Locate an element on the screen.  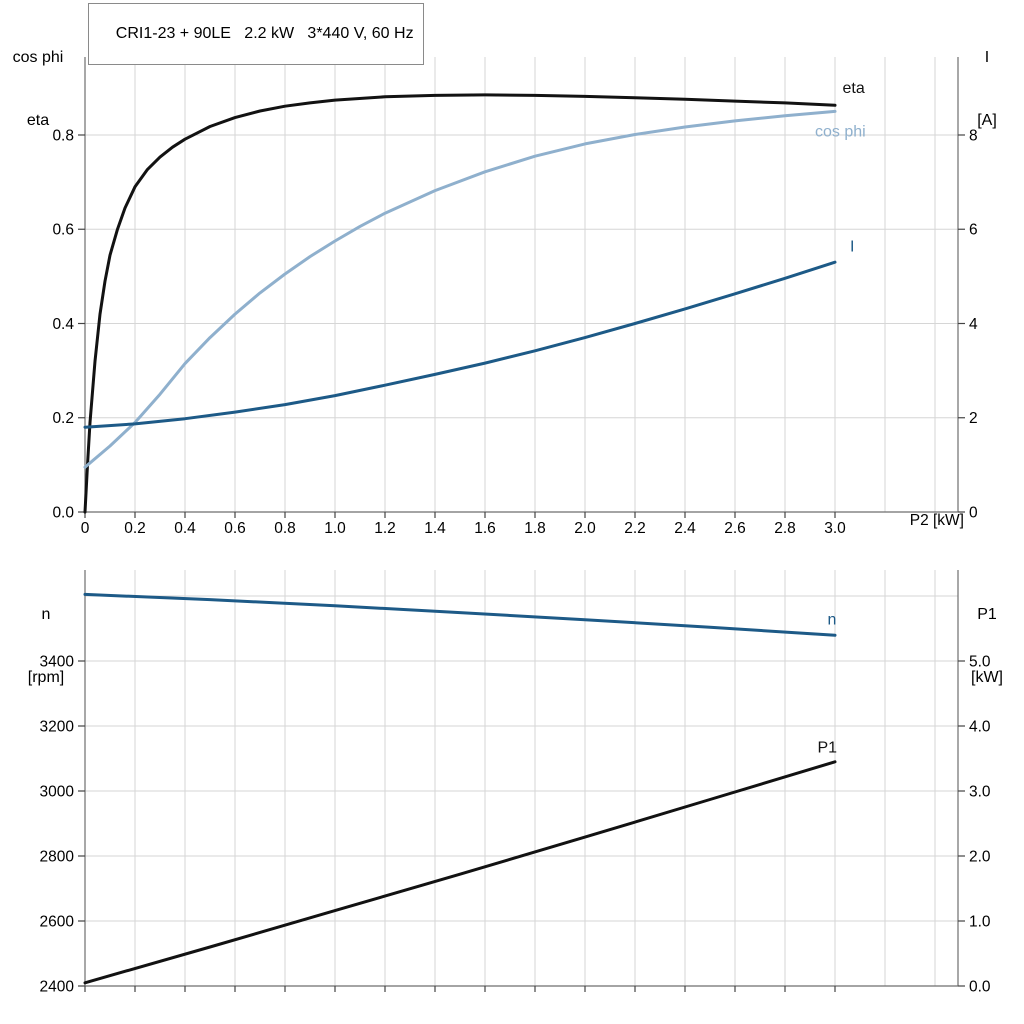
x-tick-label: 2.8 is located at coordinates (785, 528).